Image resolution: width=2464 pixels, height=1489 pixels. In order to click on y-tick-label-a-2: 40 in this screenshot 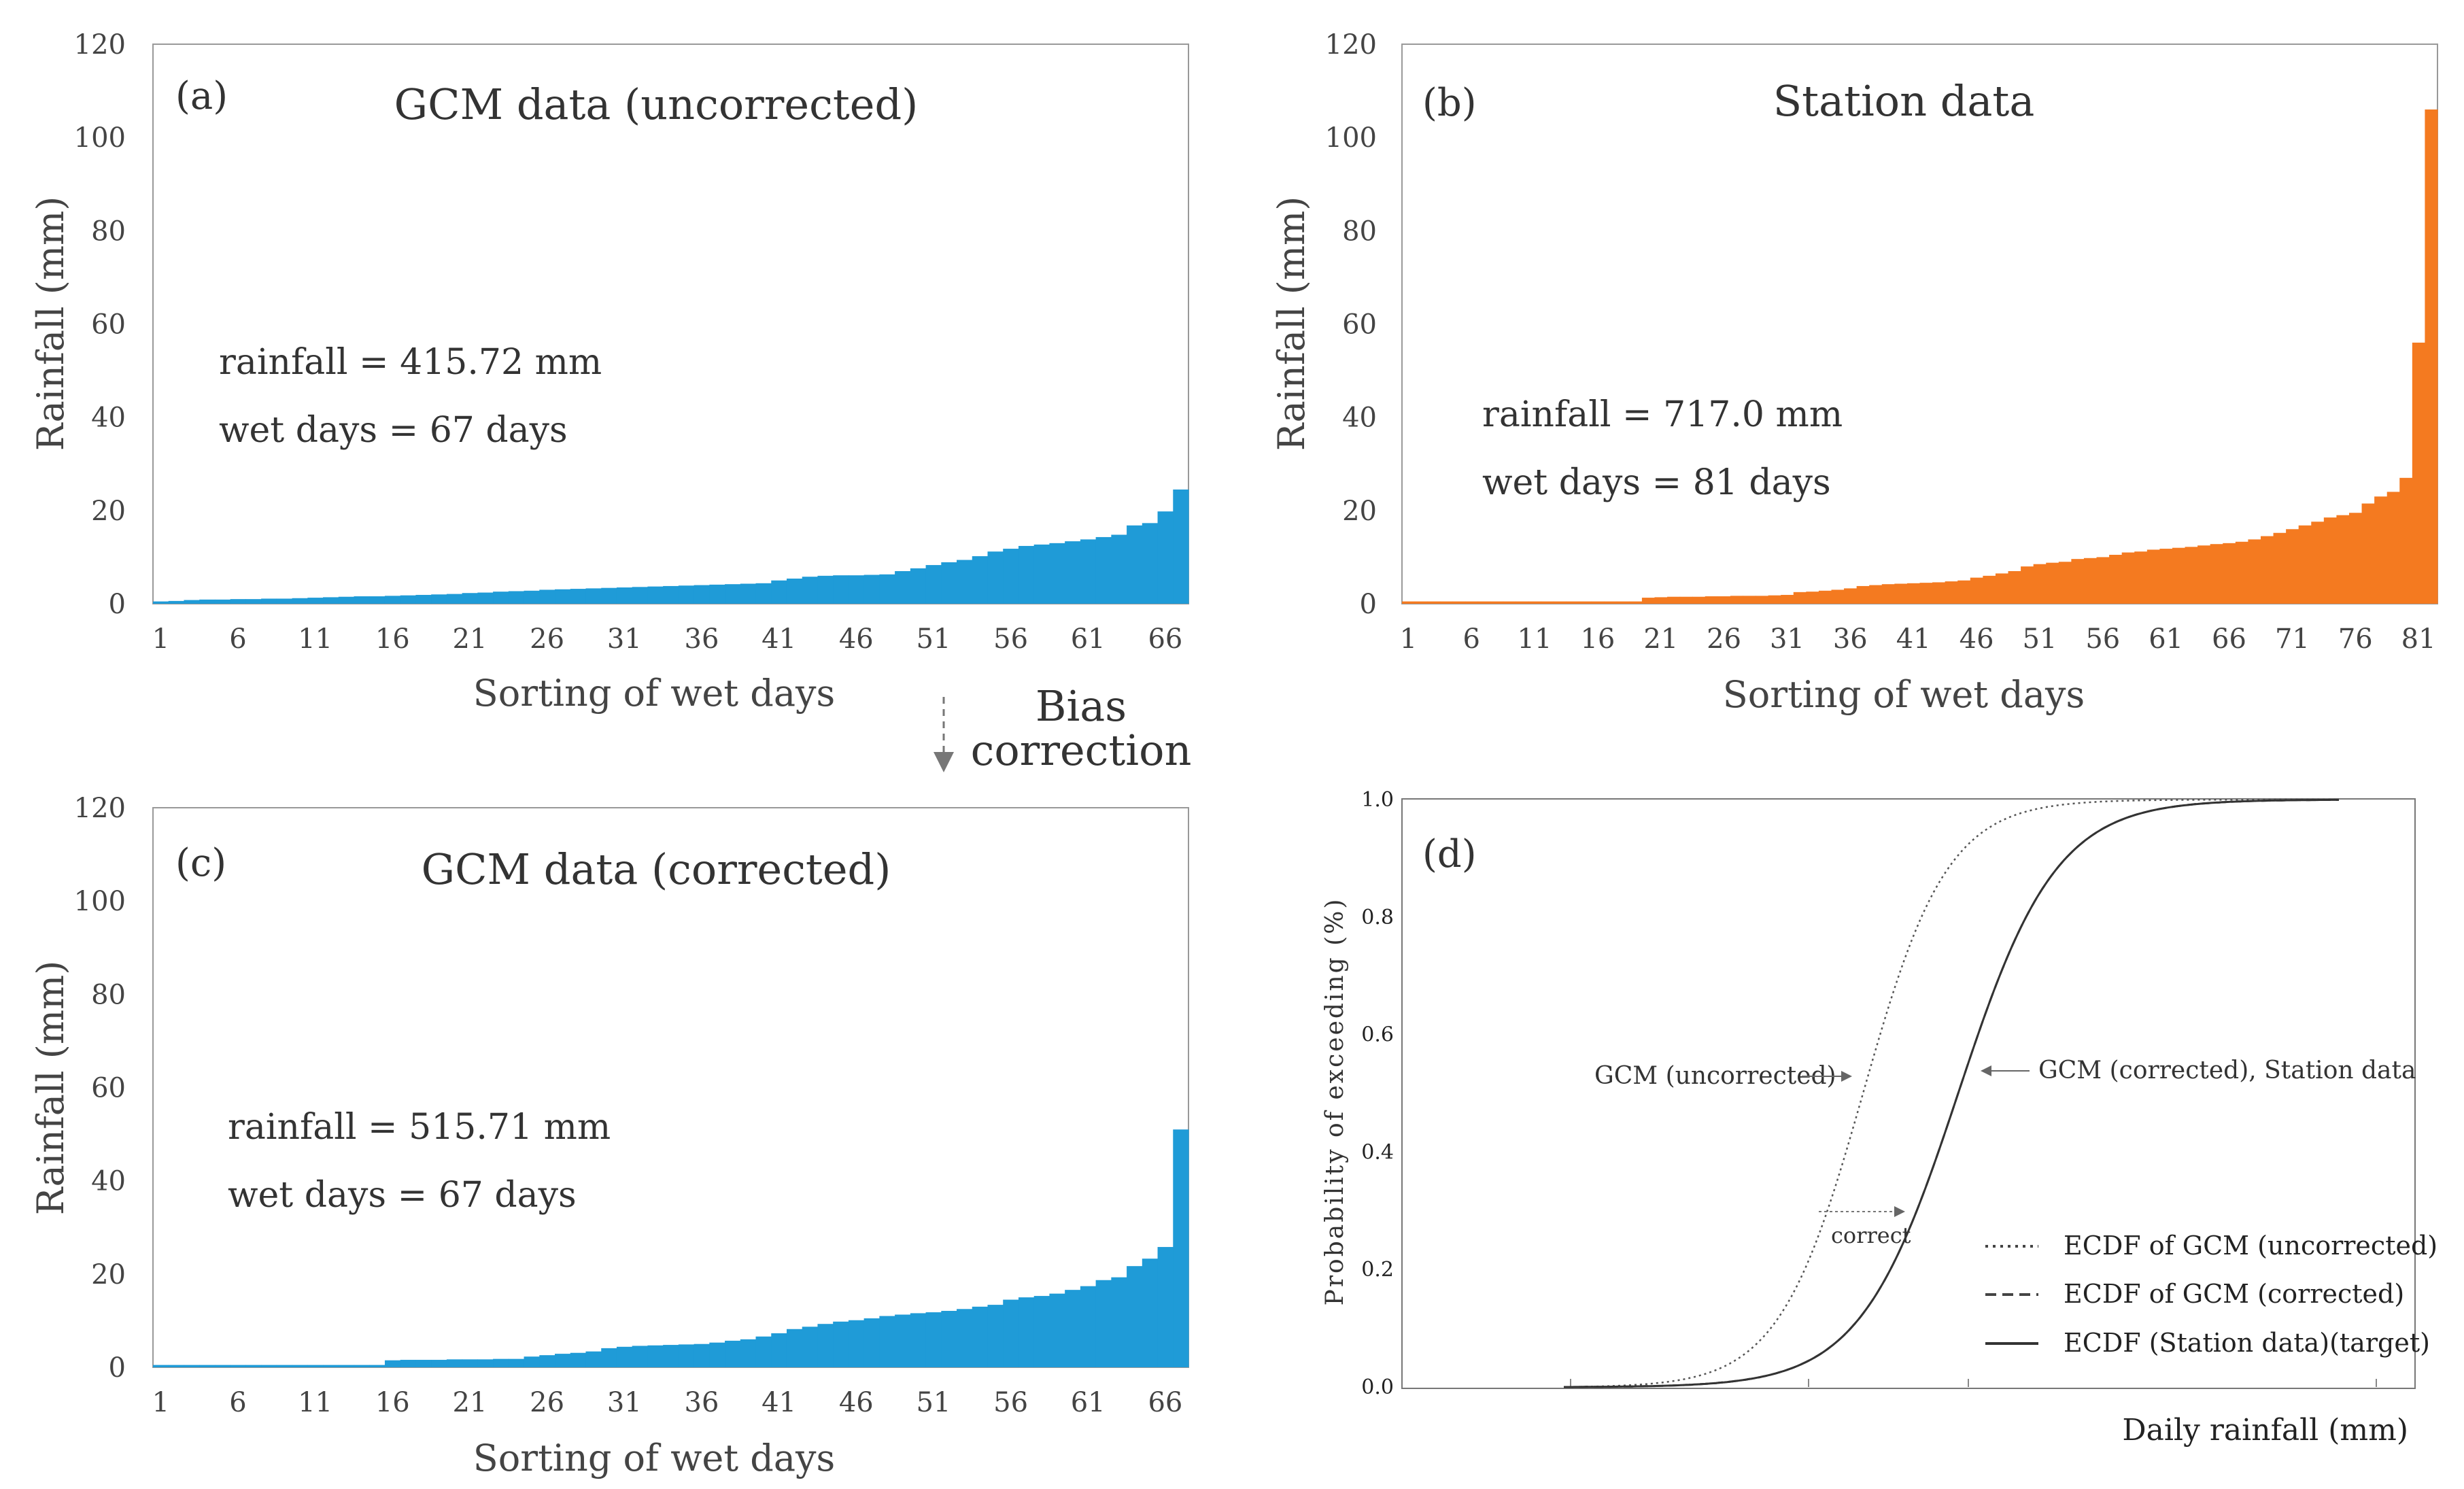, I will do `click(108, 418)`.